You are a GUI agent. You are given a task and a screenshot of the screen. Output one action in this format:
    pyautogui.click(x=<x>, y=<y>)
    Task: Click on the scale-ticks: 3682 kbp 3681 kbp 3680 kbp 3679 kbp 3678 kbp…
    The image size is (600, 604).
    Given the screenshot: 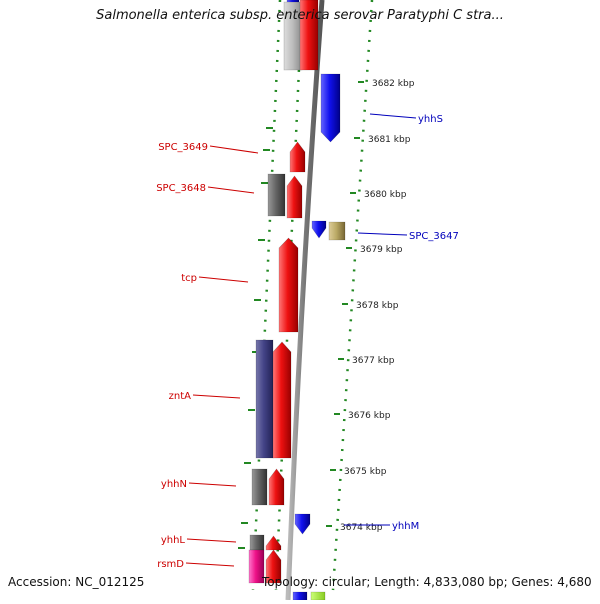 What is the action you would take?
    pyautogui.click(x=370, y=306)
    